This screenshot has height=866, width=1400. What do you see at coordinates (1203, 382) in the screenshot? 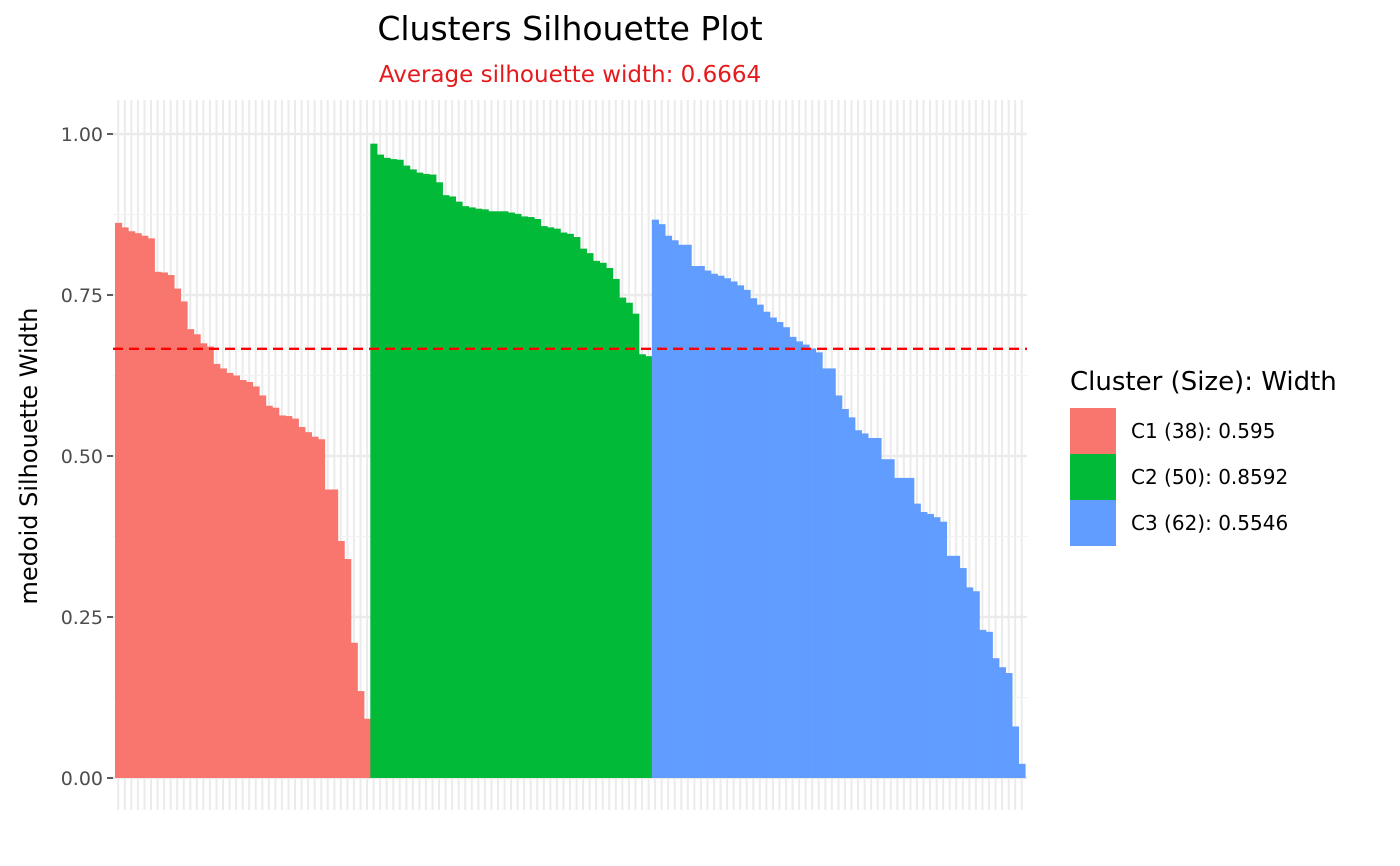
I see `legend-title: Cluster (Size): Width` at bounding box center [1203, 382].